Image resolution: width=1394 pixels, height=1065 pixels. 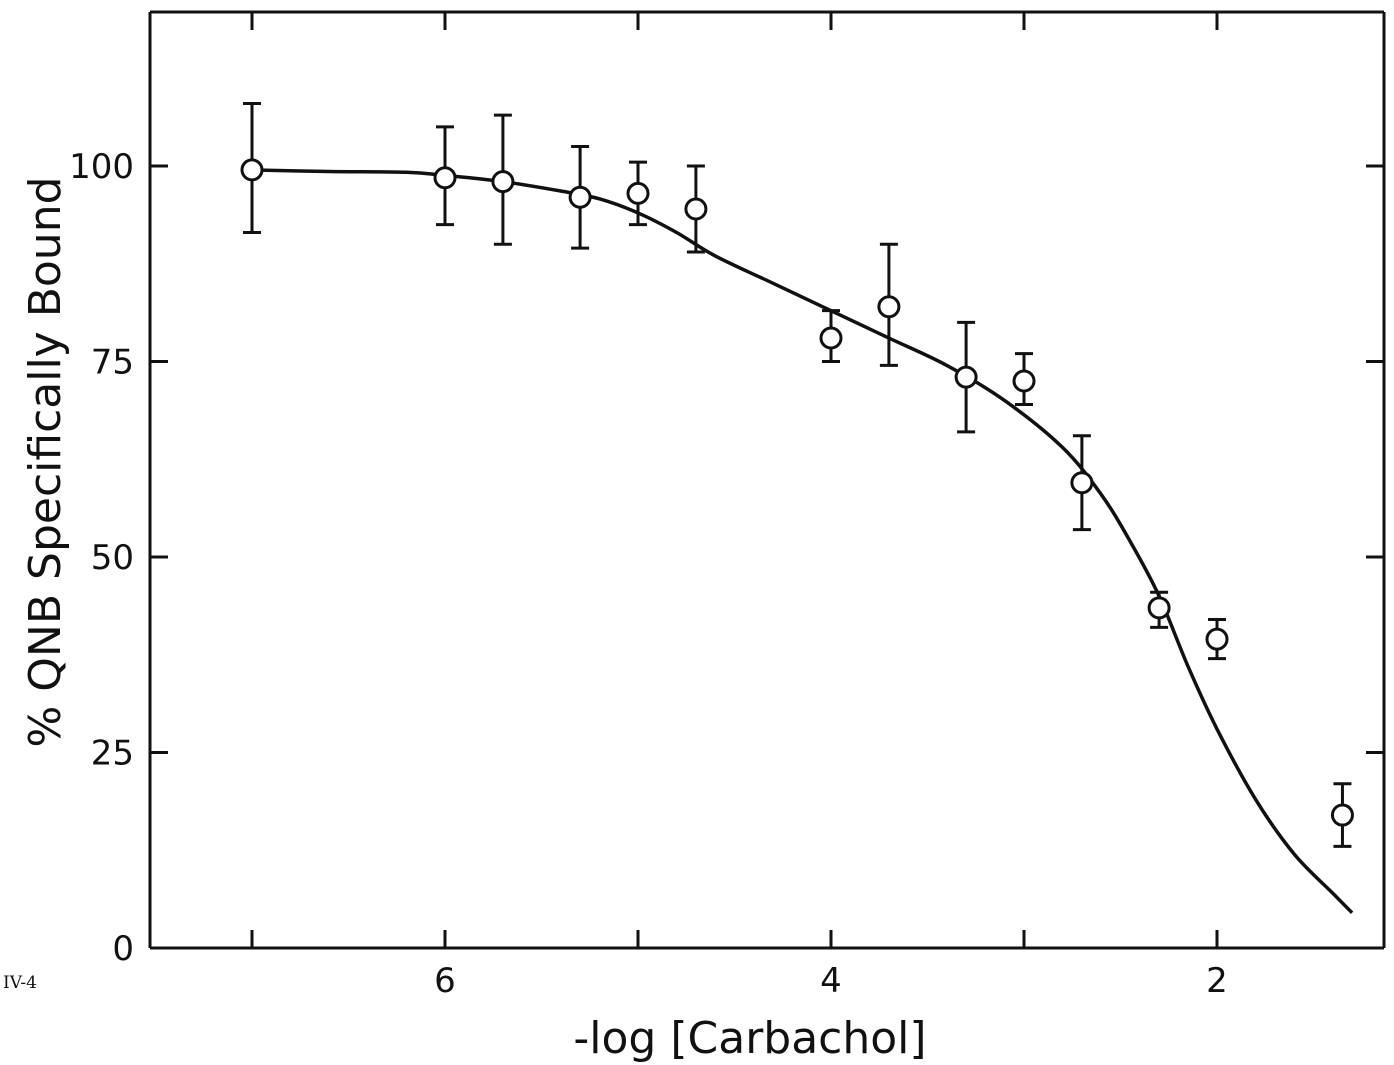 What do you see at coordinates (749, 1038) in the screenshot?
I see `x-axis-label: -log [Carbachol]` at bounding box center [749, 1038].